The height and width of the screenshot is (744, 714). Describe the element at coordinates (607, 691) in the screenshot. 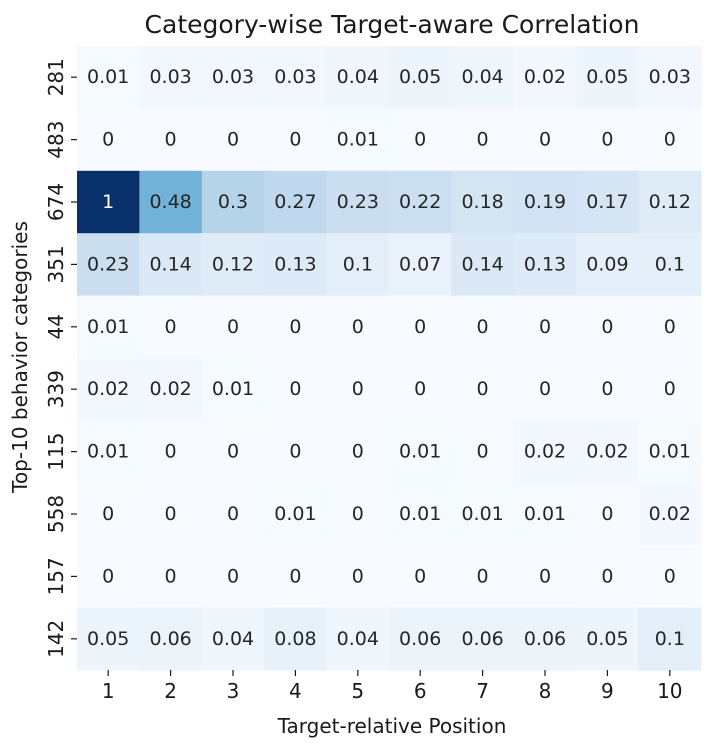

I see `x-tick-label: 9` at that location.